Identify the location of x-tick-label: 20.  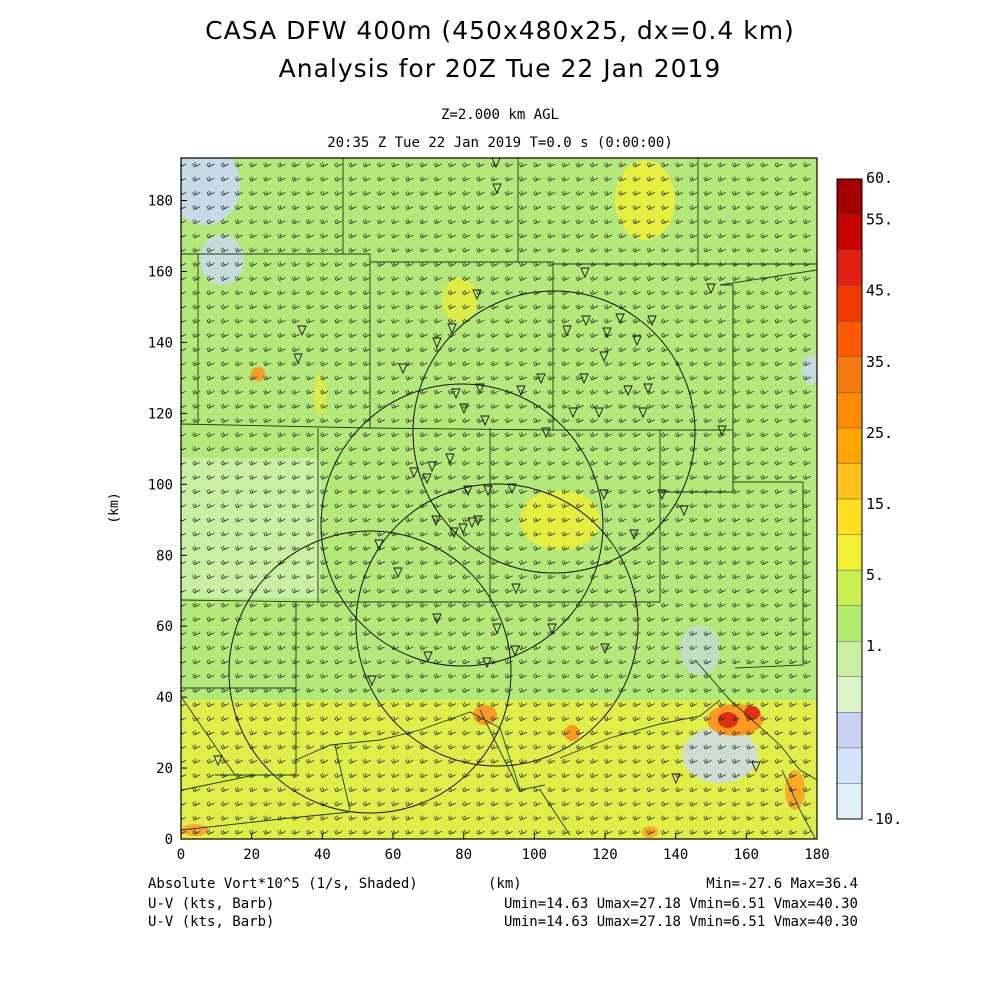
(251, 855).